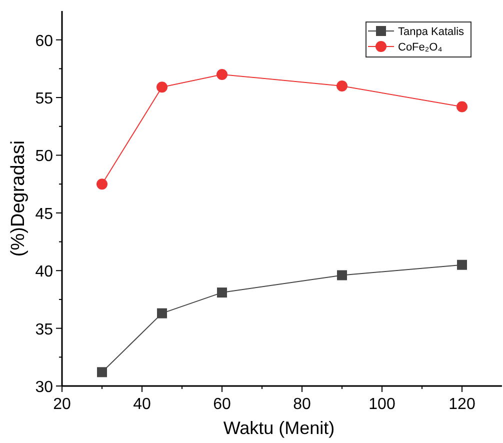  I want to click on y-tick-label: 30, so click(44, 387).